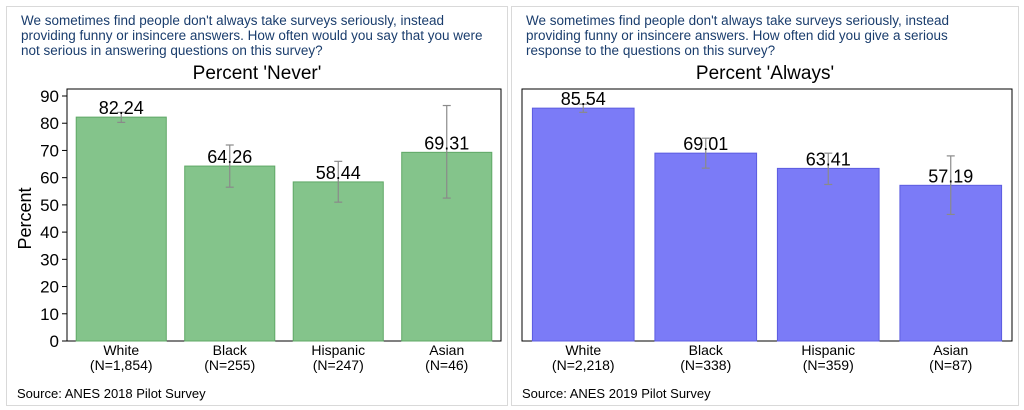 The height and width of the screenshot is (410, 1024). I want to click on right-chart-title: Percent 'Always', so click(765, 73).